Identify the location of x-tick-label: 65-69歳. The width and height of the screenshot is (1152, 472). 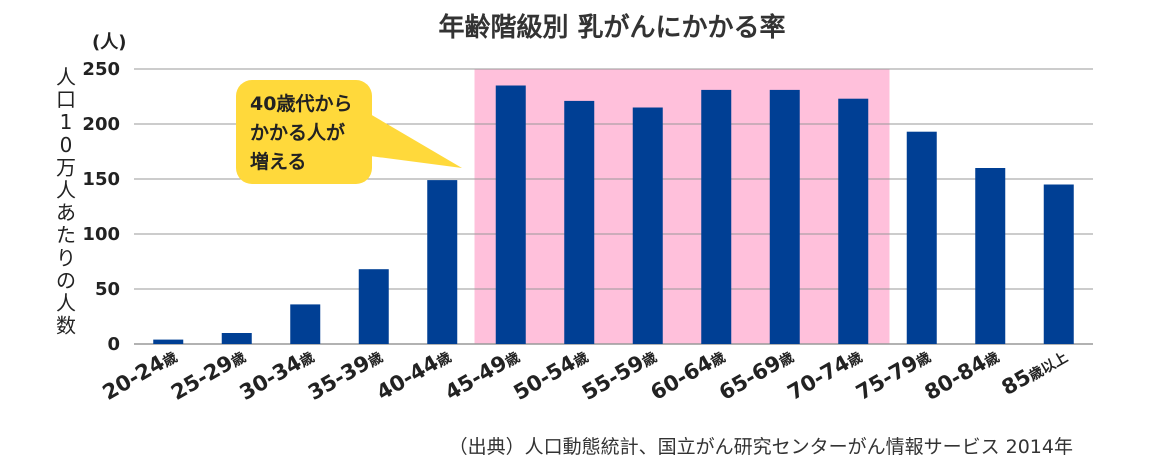
(756, 374).